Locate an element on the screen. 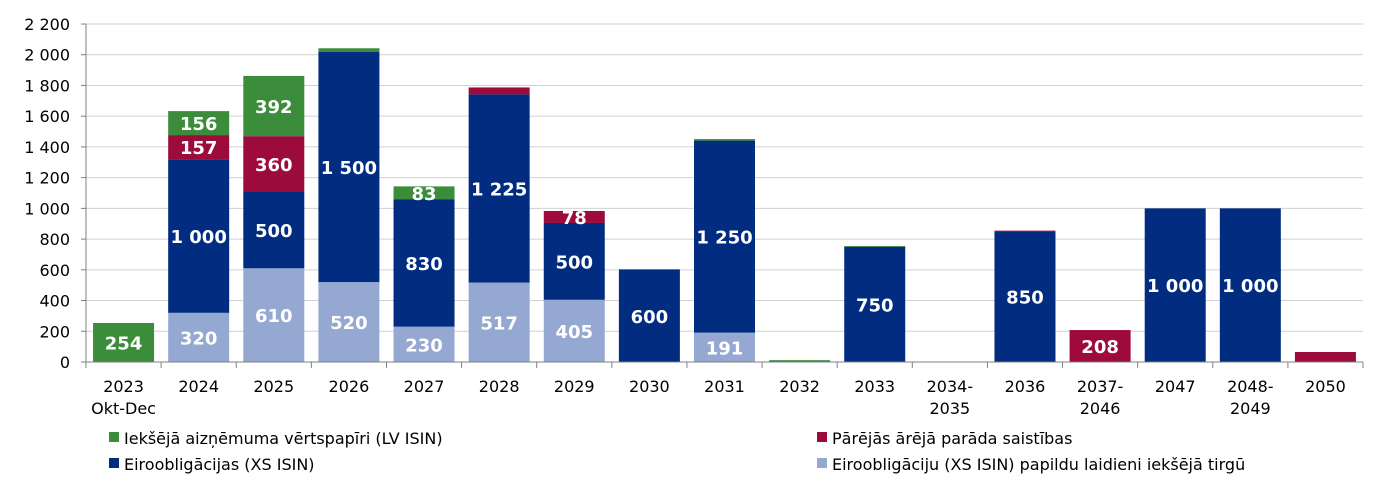 This screenshot has width=1397, height=492. data-label: 360 is located at coordinates (274, 165).